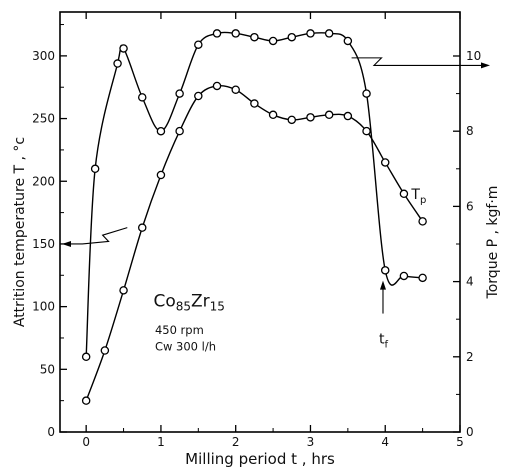  I want to click on y-left-axis-label: Attrition temperature T , °c, so click(20, 232).